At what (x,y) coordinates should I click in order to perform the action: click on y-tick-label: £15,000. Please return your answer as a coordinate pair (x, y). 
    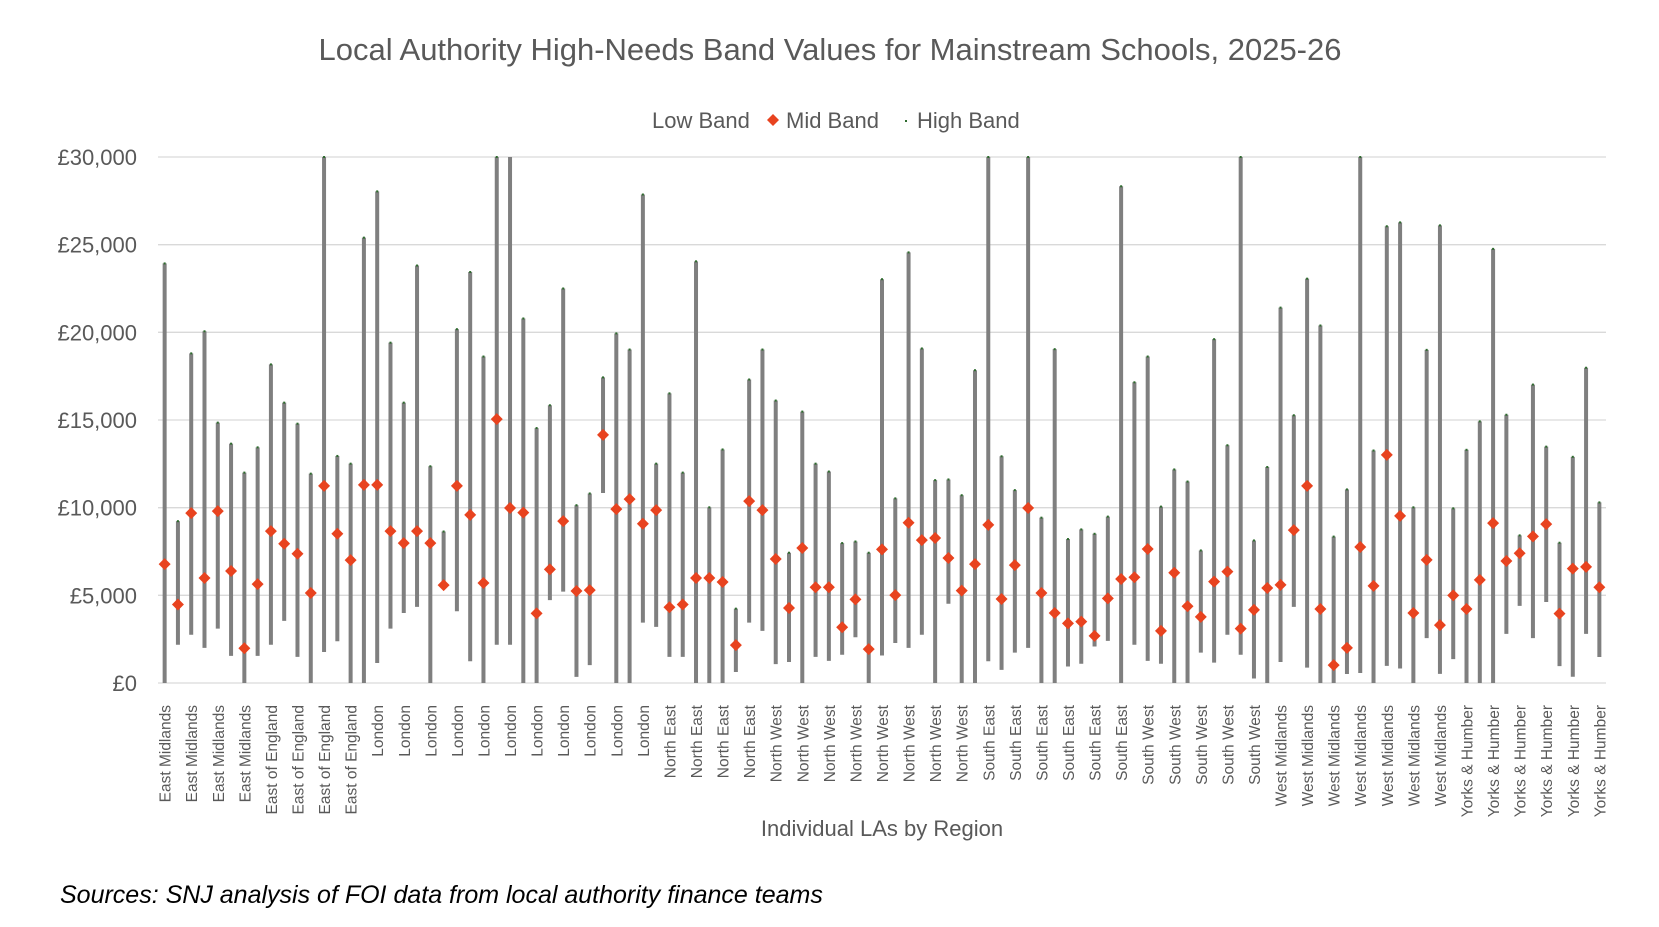
    Looking at the image, I should click on (97, 420).